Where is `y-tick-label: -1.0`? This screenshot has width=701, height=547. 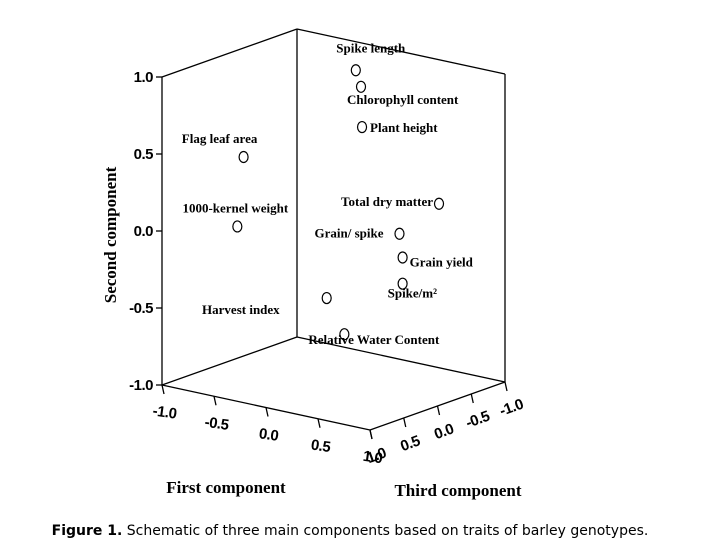
y-tick-label: -1.0 is located at coordinates (141, 385).